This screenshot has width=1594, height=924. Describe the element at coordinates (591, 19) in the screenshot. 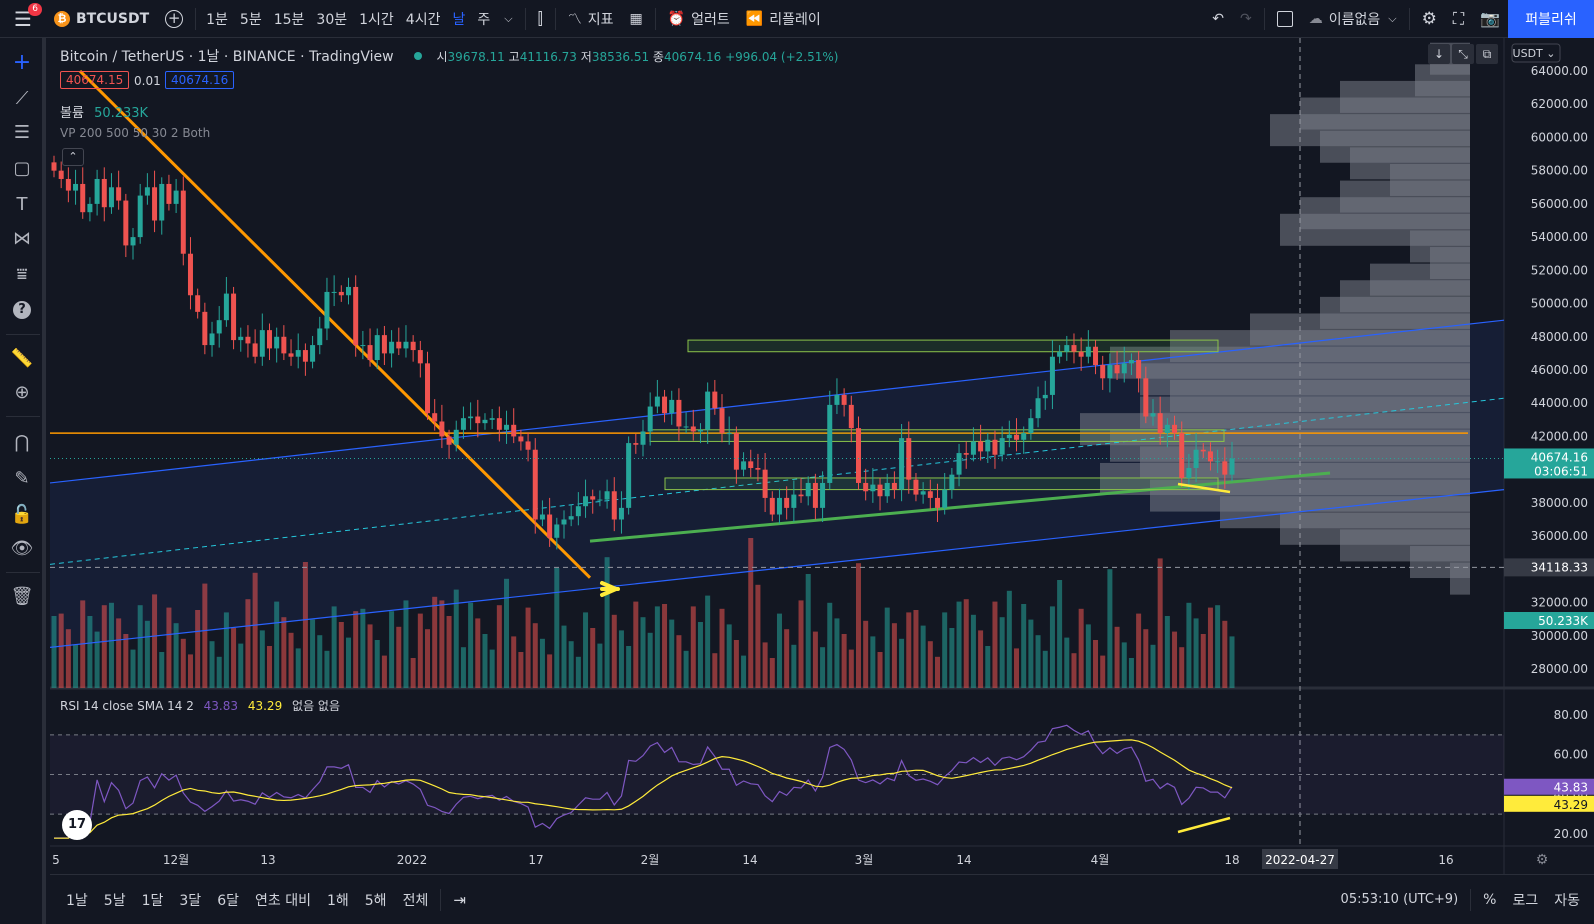

I see `indicators-button: 〽 지표` at that location.